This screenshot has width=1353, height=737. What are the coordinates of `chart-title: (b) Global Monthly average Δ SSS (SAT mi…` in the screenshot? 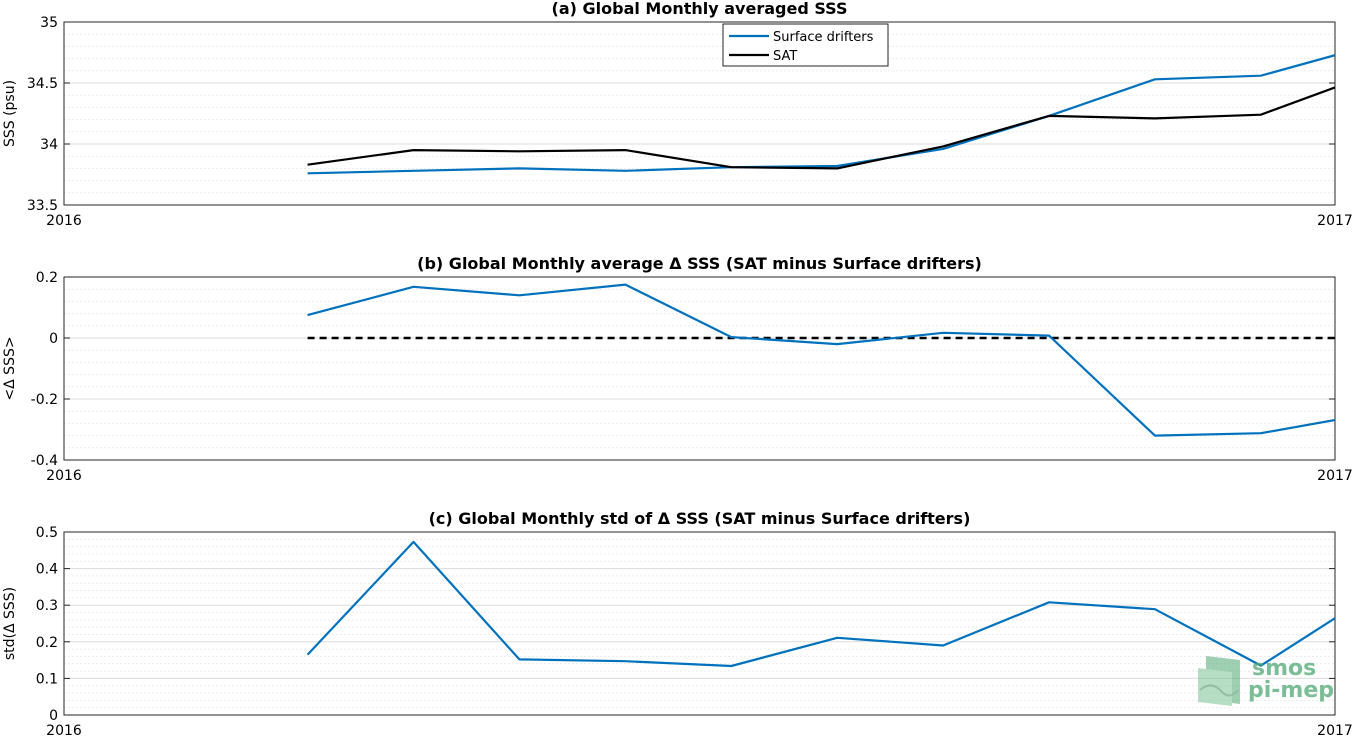 It's located at (699, 263).